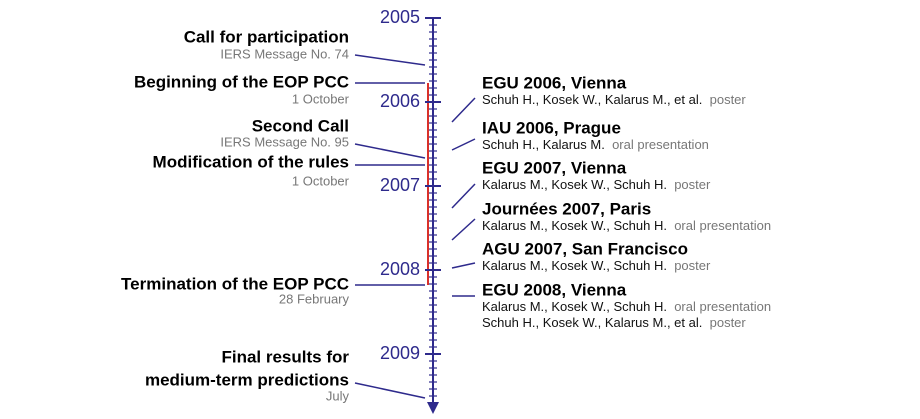 This screenshot has width=920, height=419. What do you see at coordinates (551, 127) in the screenshot?
I see `conference-title: IAU 2006, Prague` at bounding box center [551, 127].